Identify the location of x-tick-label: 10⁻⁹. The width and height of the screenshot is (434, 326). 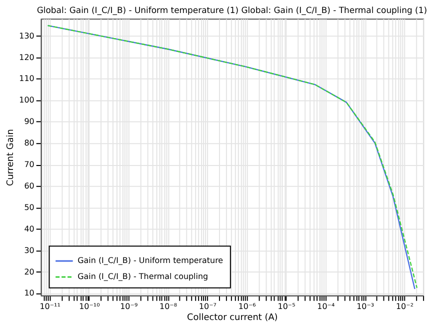
(129, 306).